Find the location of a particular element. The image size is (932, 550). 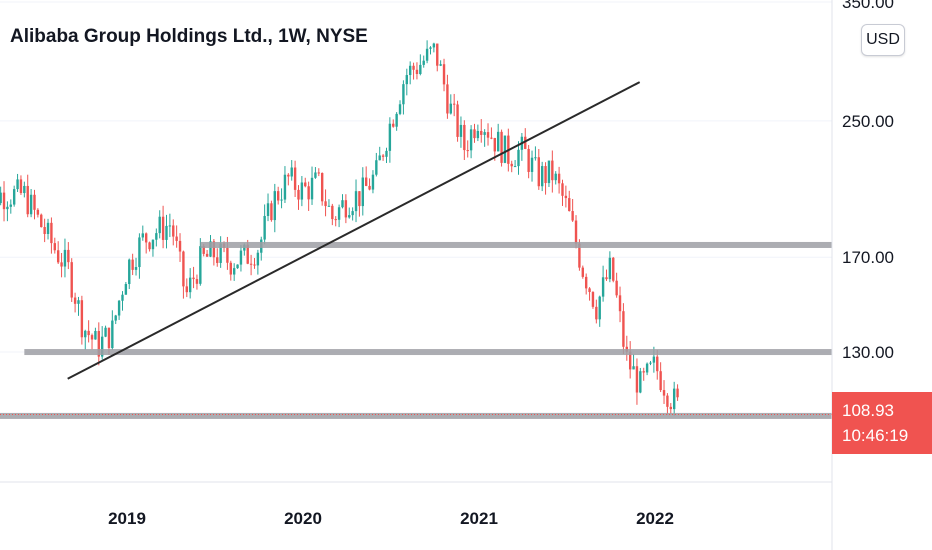

x-tick-label: 2019 is located at coordinates (127, 518).